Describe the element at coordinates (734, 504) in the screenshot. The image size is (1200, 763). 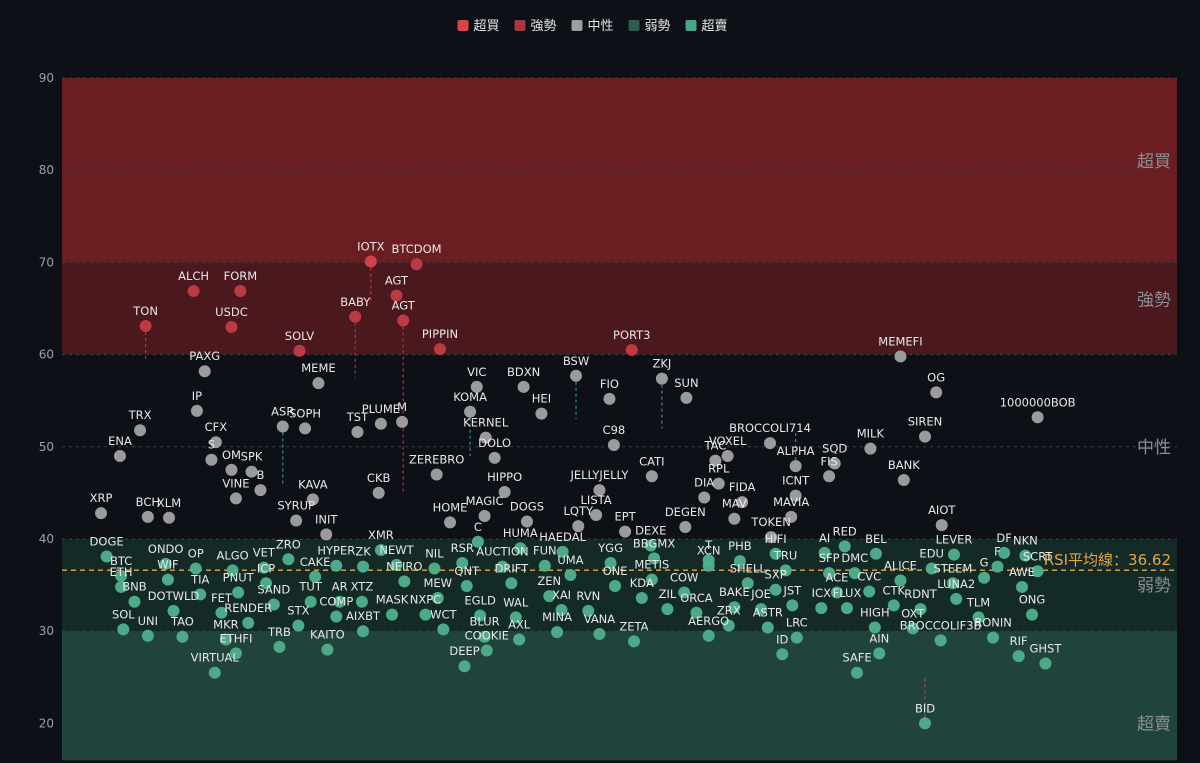
I see `point-label: MAV` at that location.